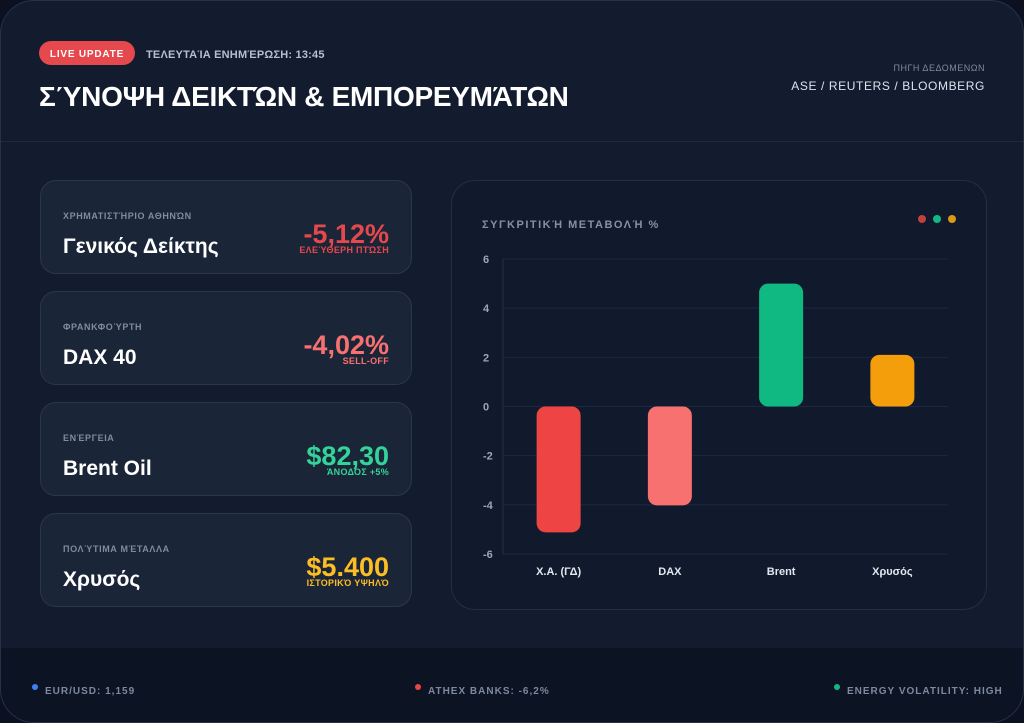 Image resolution: width=1024 pixels, height=723 pixels. Describe the element at coordinates (952, 219) in the screenshot. I see `window-dot-amber` at that location.